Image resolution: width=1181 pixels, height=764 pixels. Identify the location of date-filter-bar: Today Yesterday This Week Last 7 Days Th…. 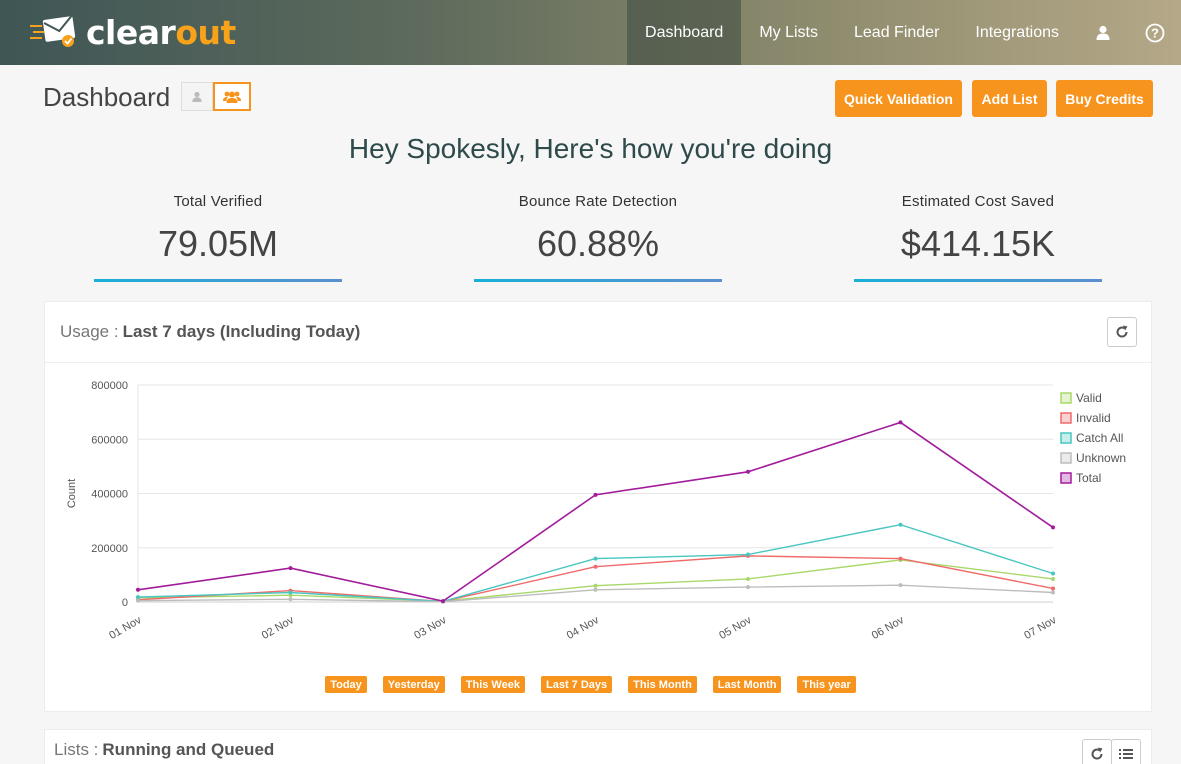
(590, 684).